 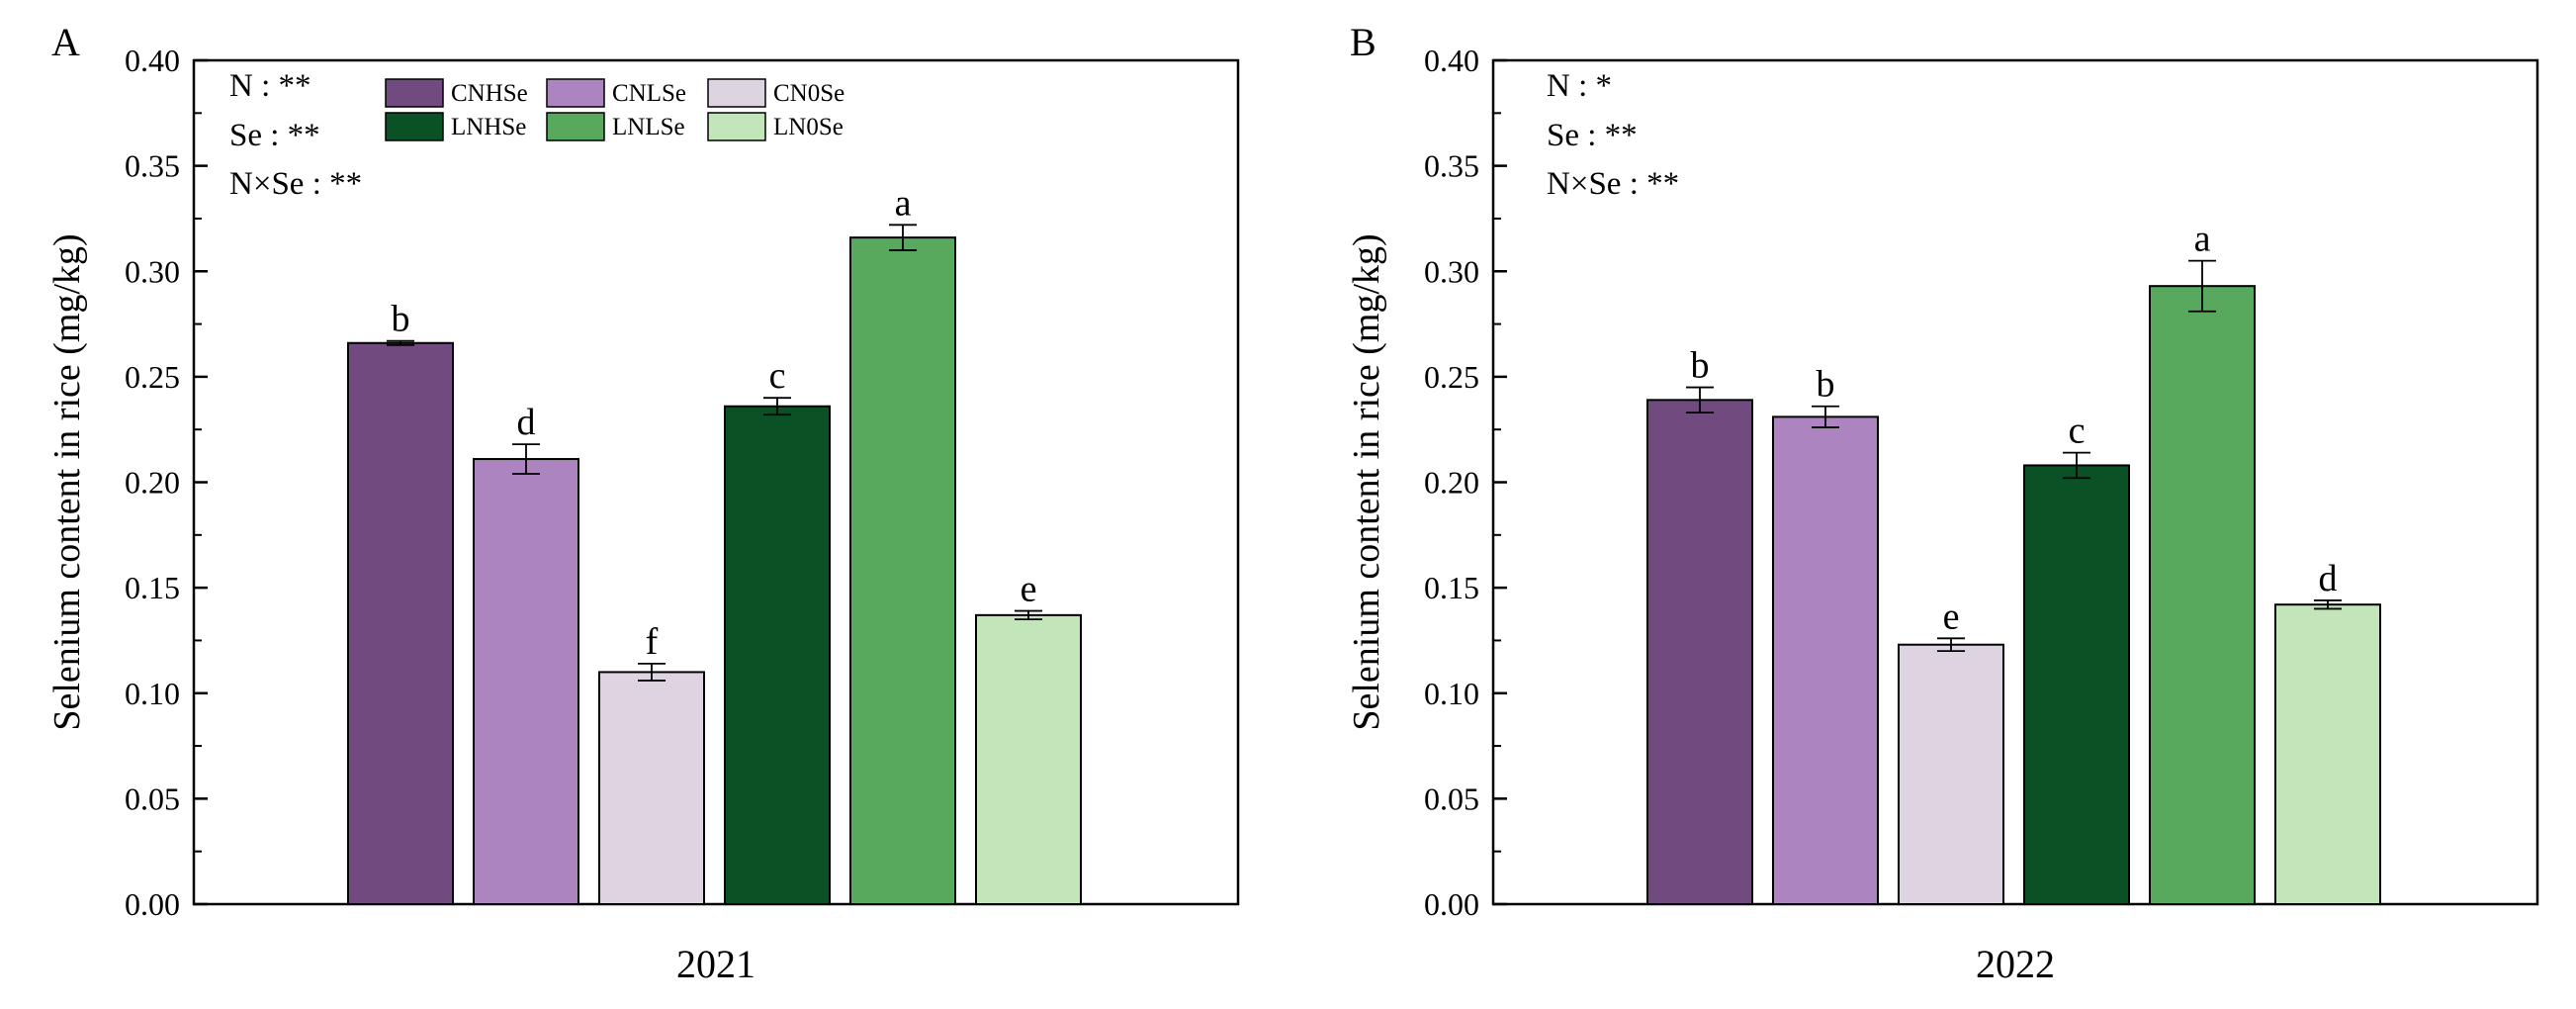 I want to click on panel-b-bar-cn0se, so click(x=1951, y=774).